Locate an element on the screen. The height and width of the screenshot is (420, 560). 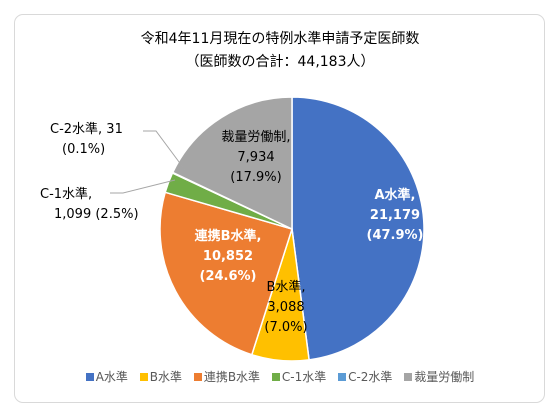
data-label-renkei-b-percent: (24.6%) is located at coordinates (228, 276).